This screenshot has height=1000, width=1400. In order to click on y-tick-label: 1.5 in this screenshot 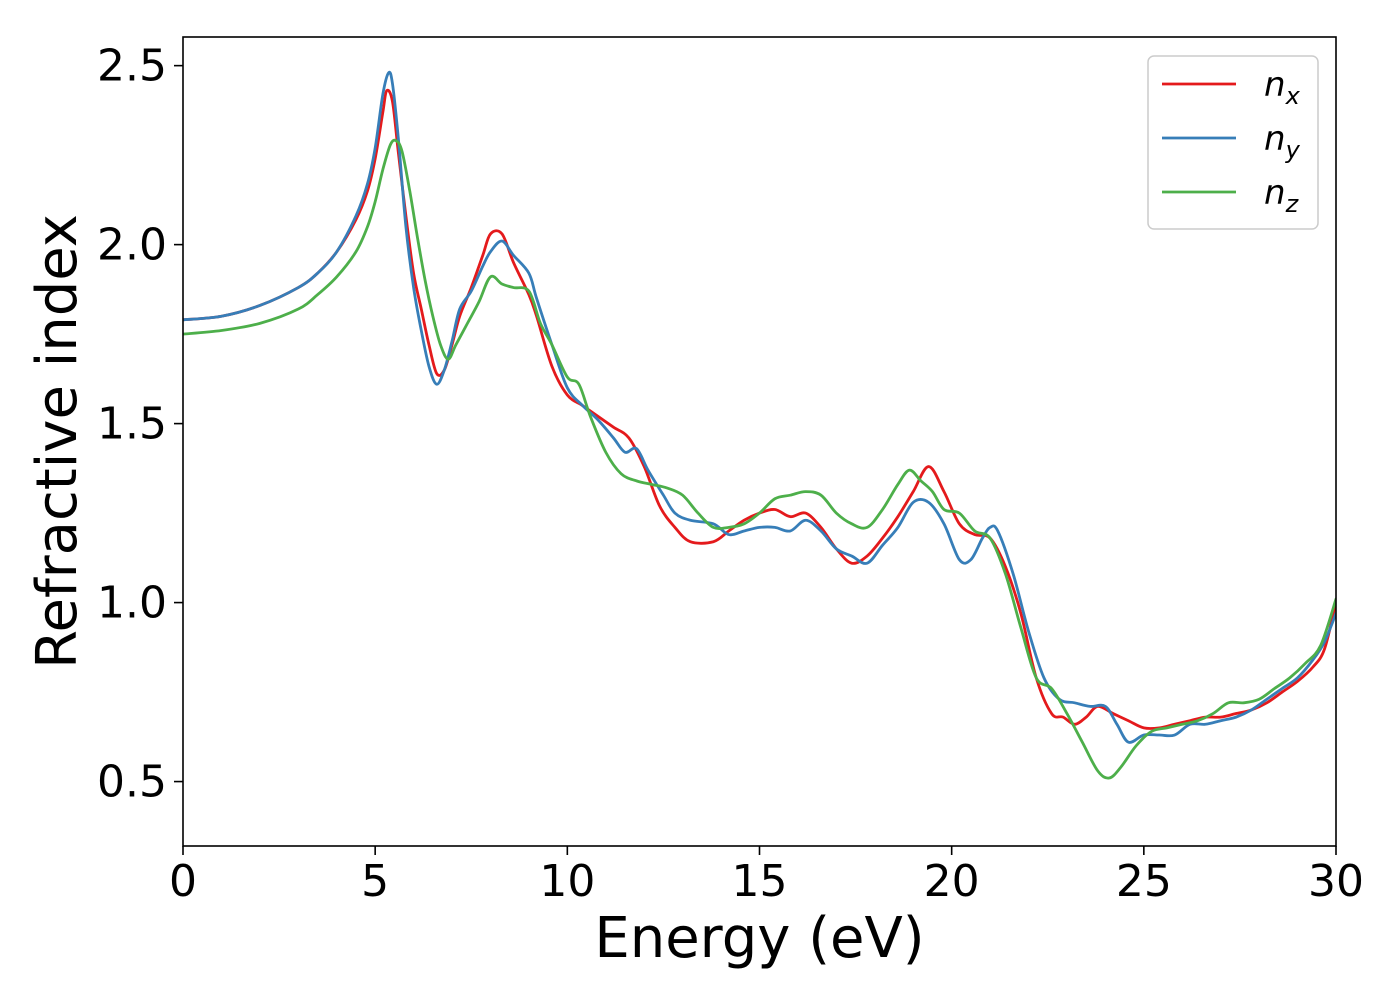, I will do `click(132, 424)`.